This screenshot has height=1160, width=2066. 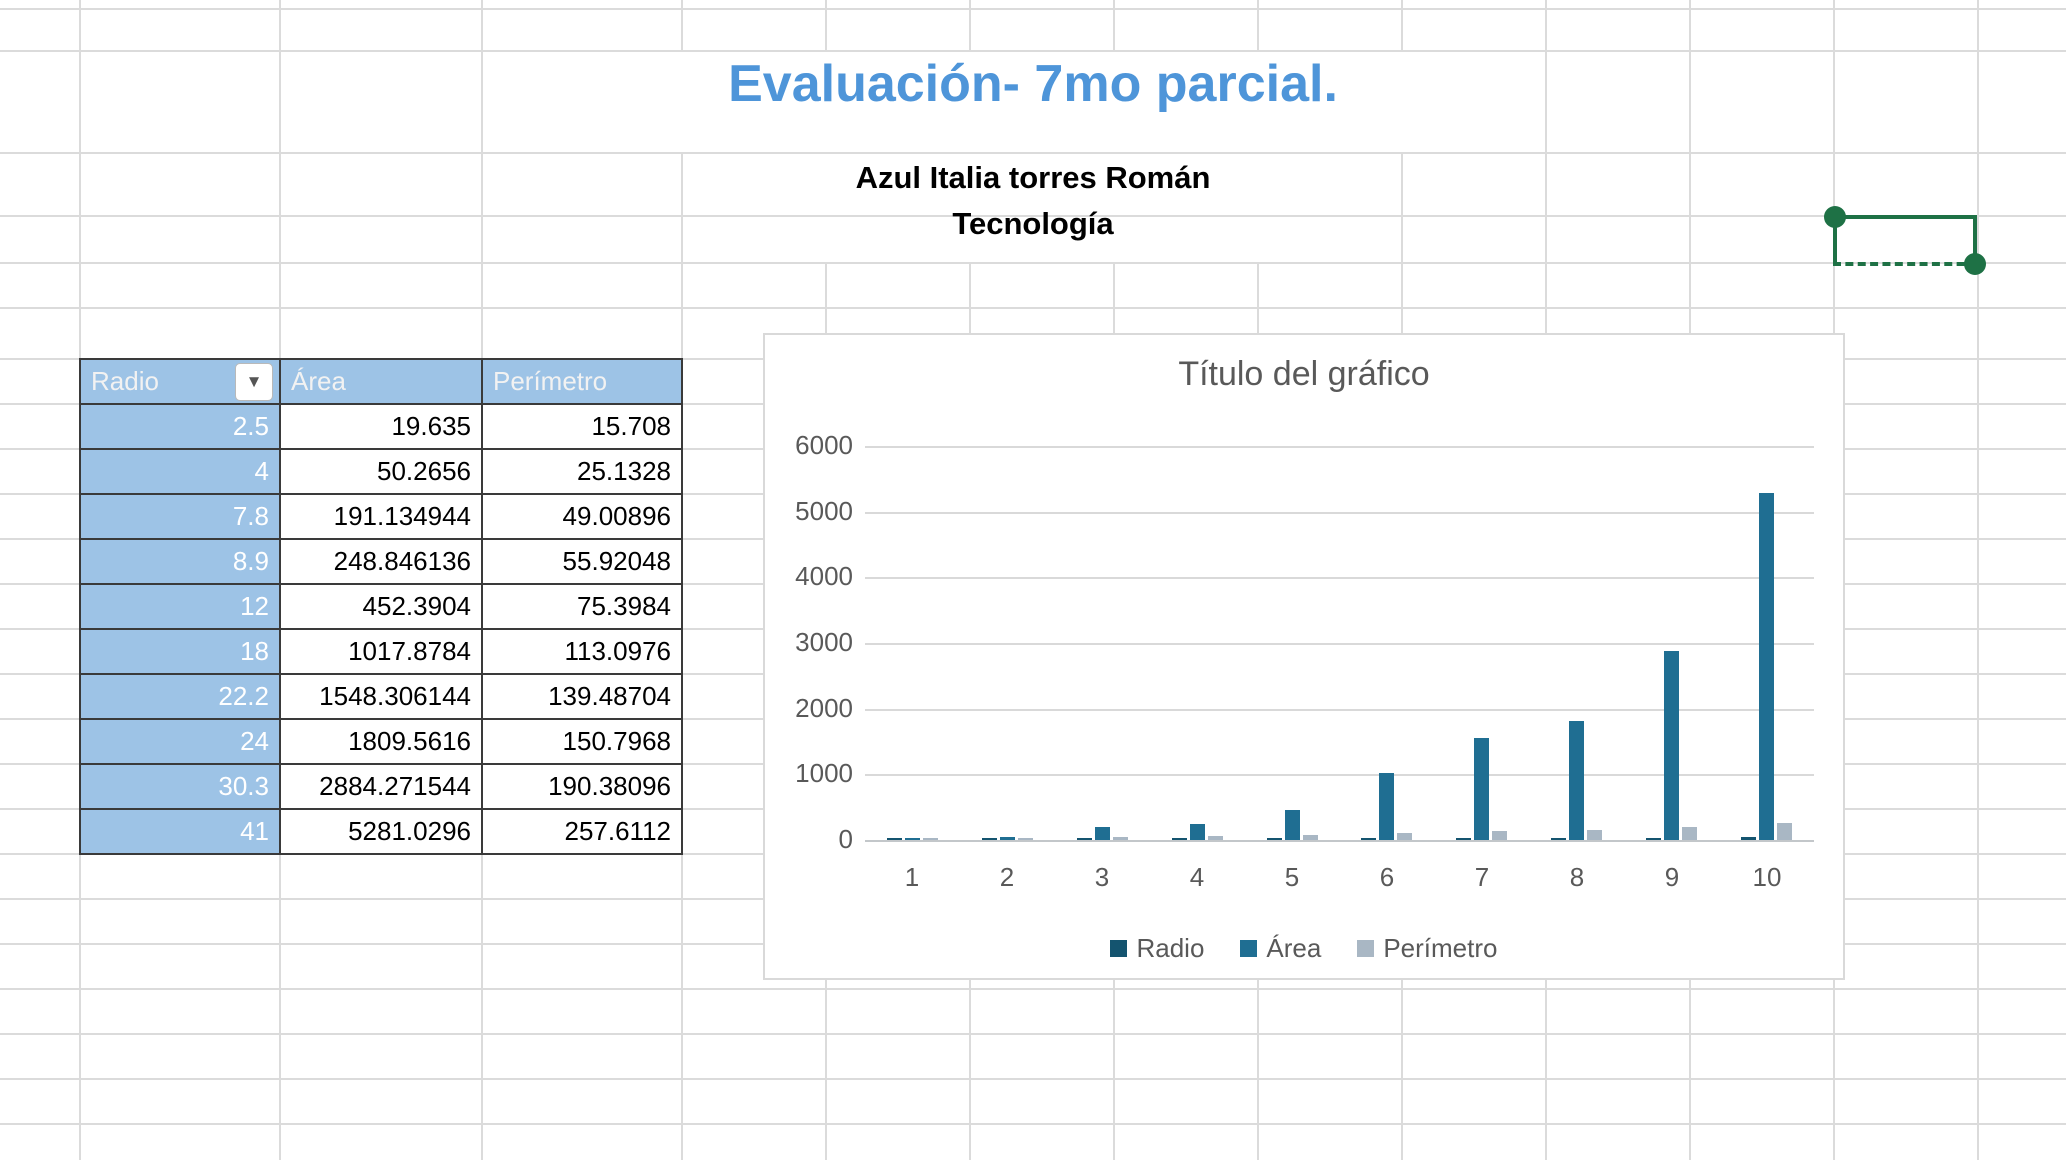 What do you see at coordinates (912, 839) in the screenshot?
I see `bar-área-cat1` at bounding box center [912, 839].